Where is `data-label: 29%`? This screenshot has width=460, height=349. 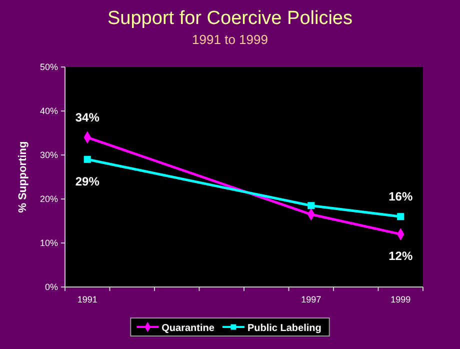 data-label: 29% is located at coordinates (87, 181).